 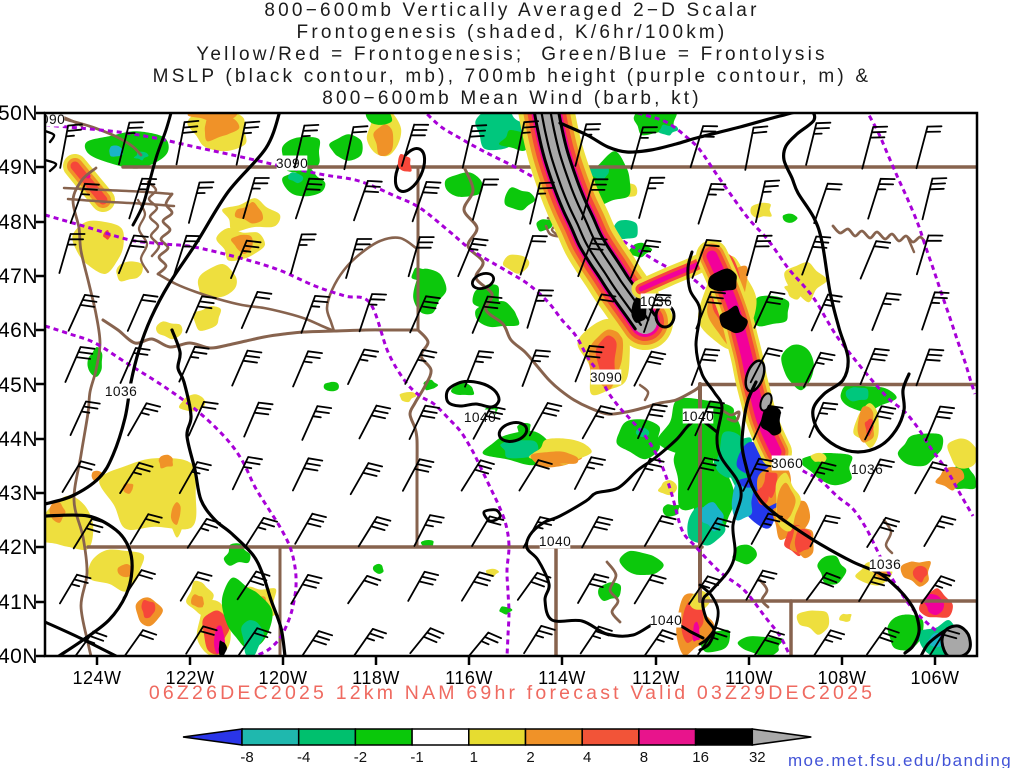 What do you see at coordinates (96, 678) in the screenshot?
I see `svg-text: 124W` at bounding box center [96, 678].